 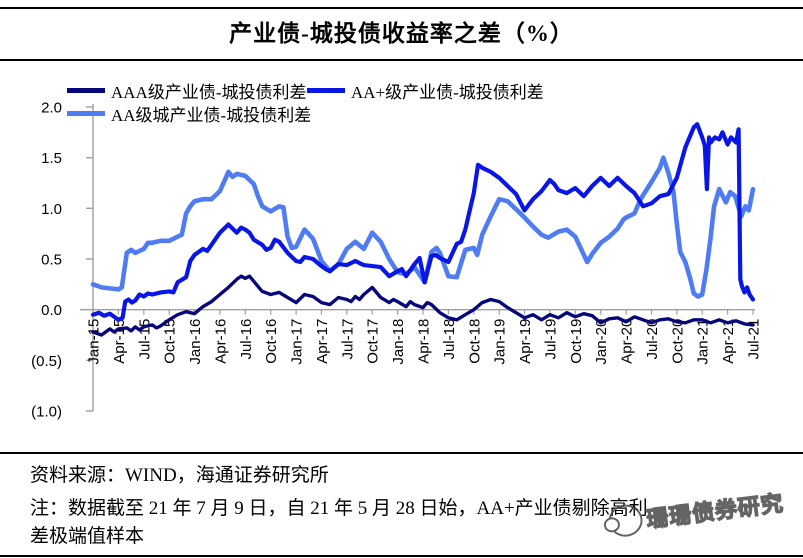 What do you see at coordinates (51, 260) in the screenshot?
I see `svg-text: 0.5` at bounding box center [51, 260].